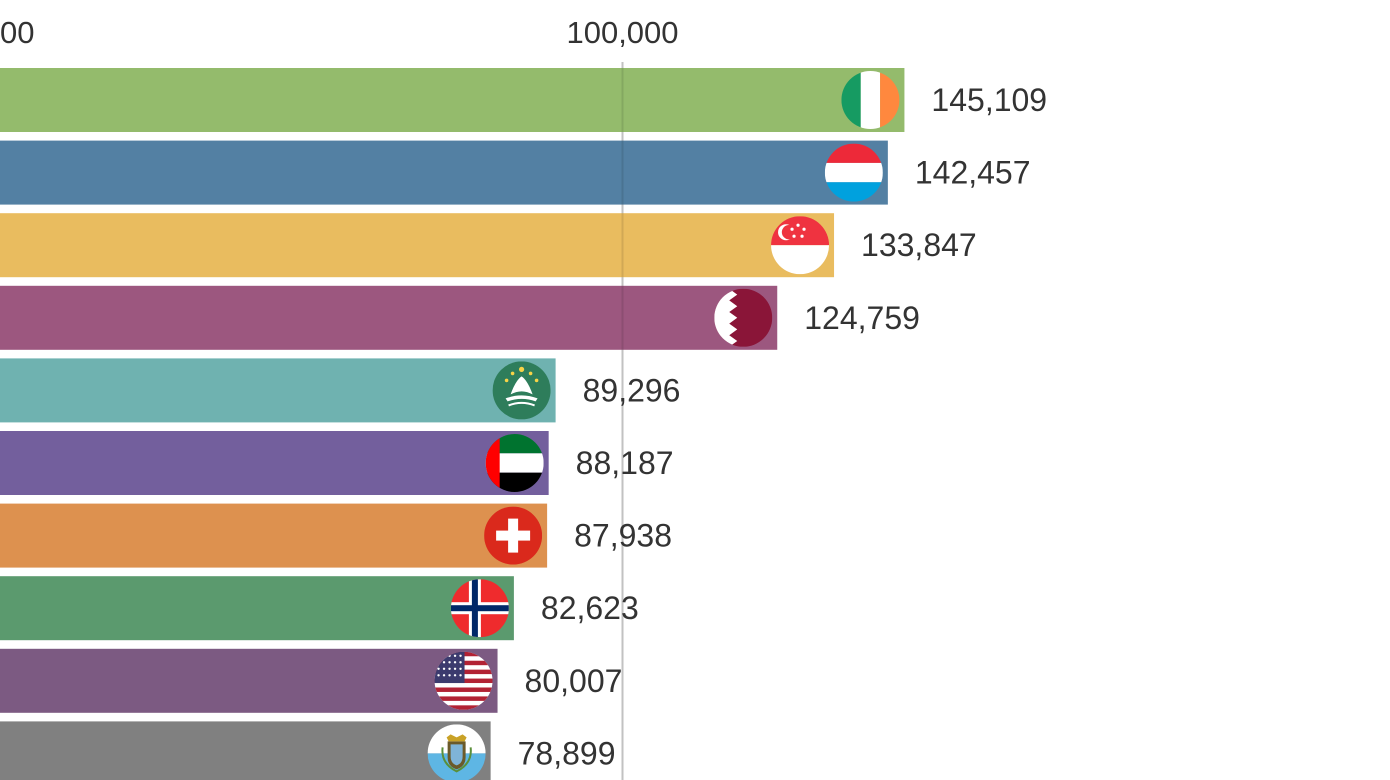 This screenshot has height=780, width=1390. Describe the element at coordinates (249, 680) in the screenshot. I see `bar-usa` at that location.